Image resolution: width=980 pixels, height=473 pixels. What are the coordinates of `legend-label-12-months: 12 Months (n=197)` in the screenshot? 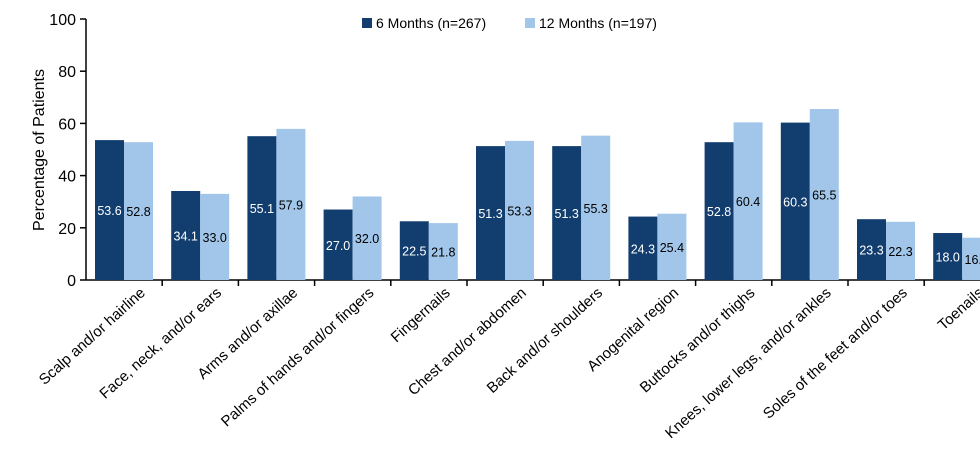 It's located at (598, 23).